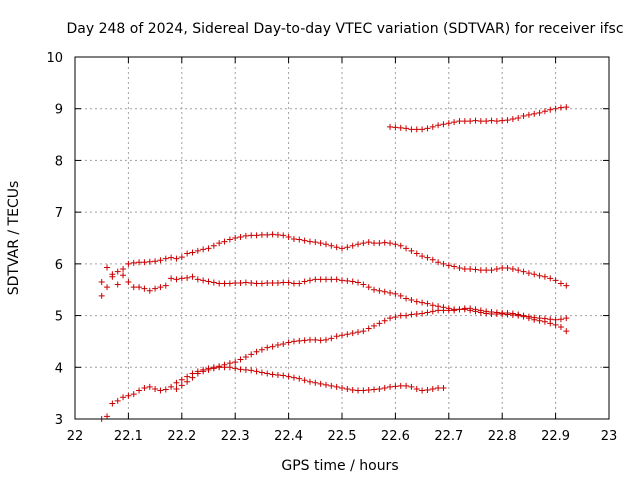 This screenshot has width=640, height=480. I want to click on y-tick-label: 3, so click(59, 420).